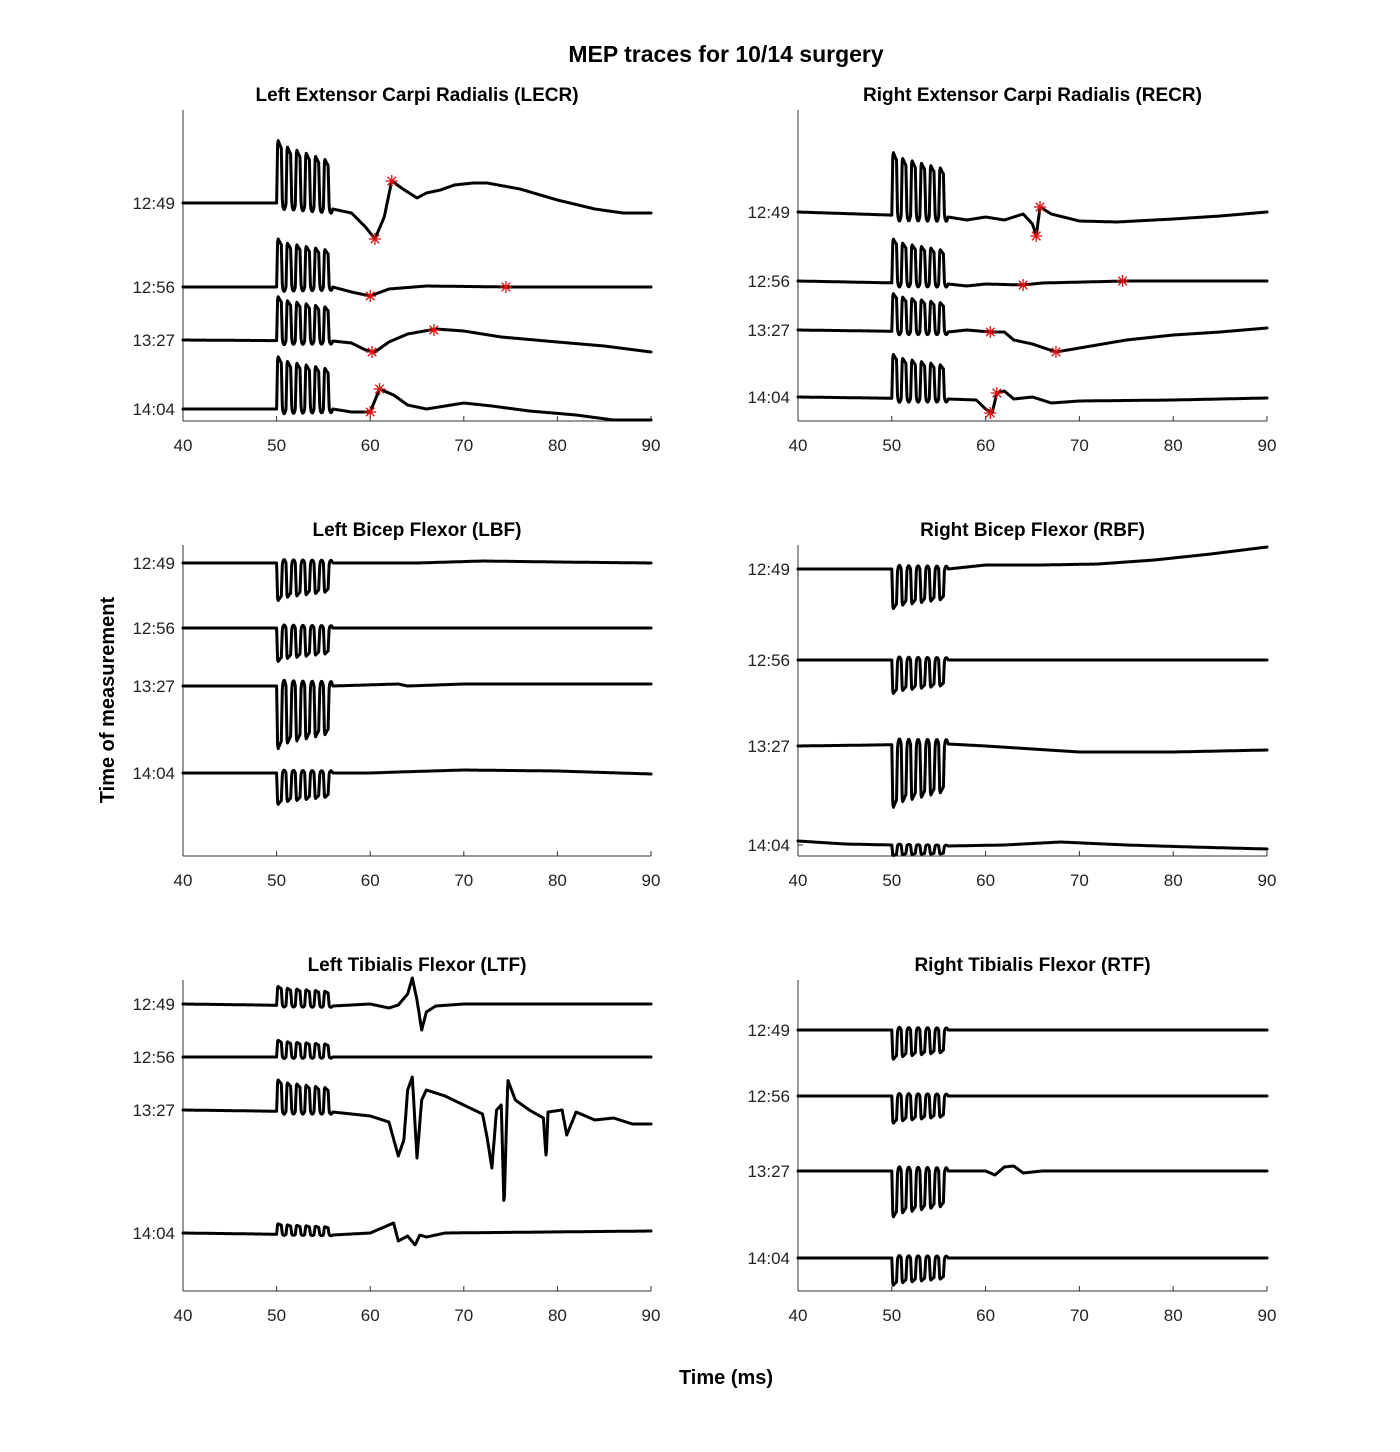  I want to click on panel-title: Right Tibialis Flexor (RTF), so click(1032, 965).